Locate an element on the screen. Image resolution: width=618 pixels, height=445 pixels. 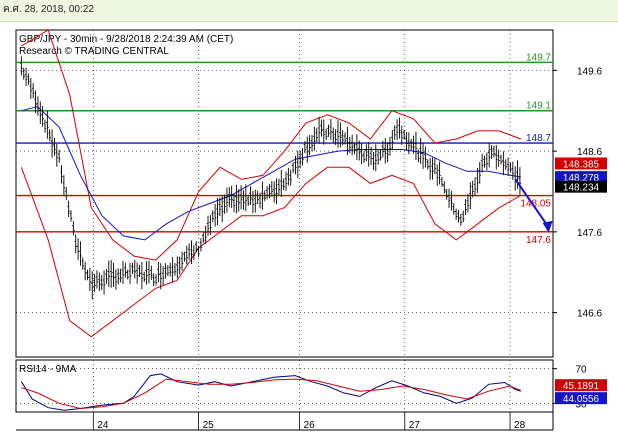
rsi-panel-frame is located at coordinates (284, 386).